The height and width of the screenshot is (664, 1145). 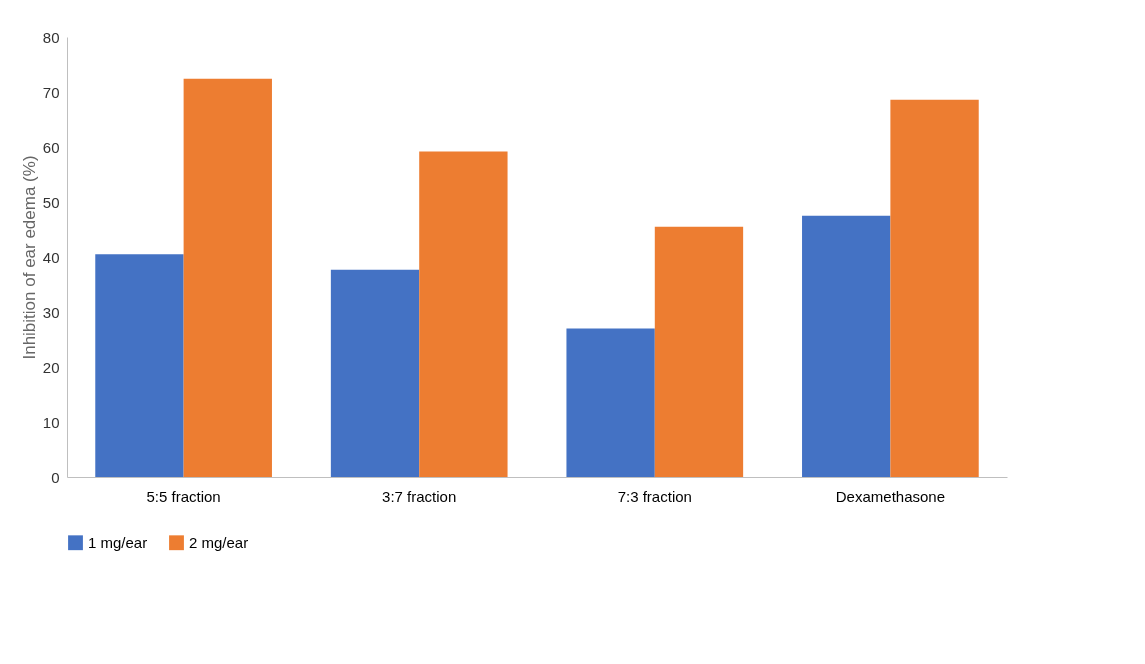 I want to click on x-tick-label: Dexamethasone, so click(x=890, y=496).